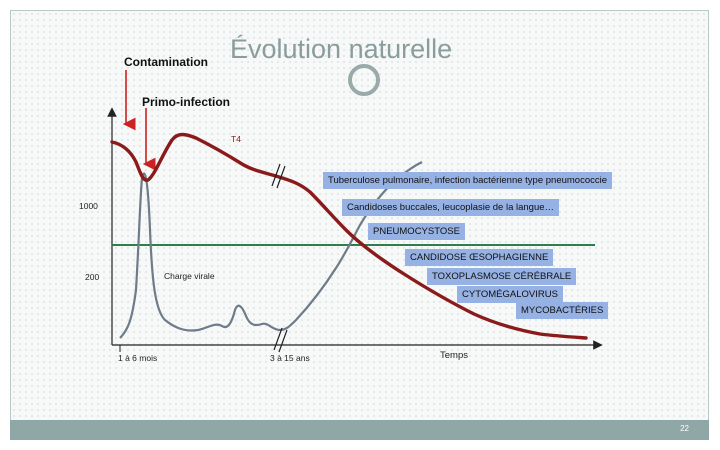 The height and width of the screenshot is (450, 720). Describe the element at coordinates (92, 277) in the screenshot. I see `y-tick-200: 200` at that location.